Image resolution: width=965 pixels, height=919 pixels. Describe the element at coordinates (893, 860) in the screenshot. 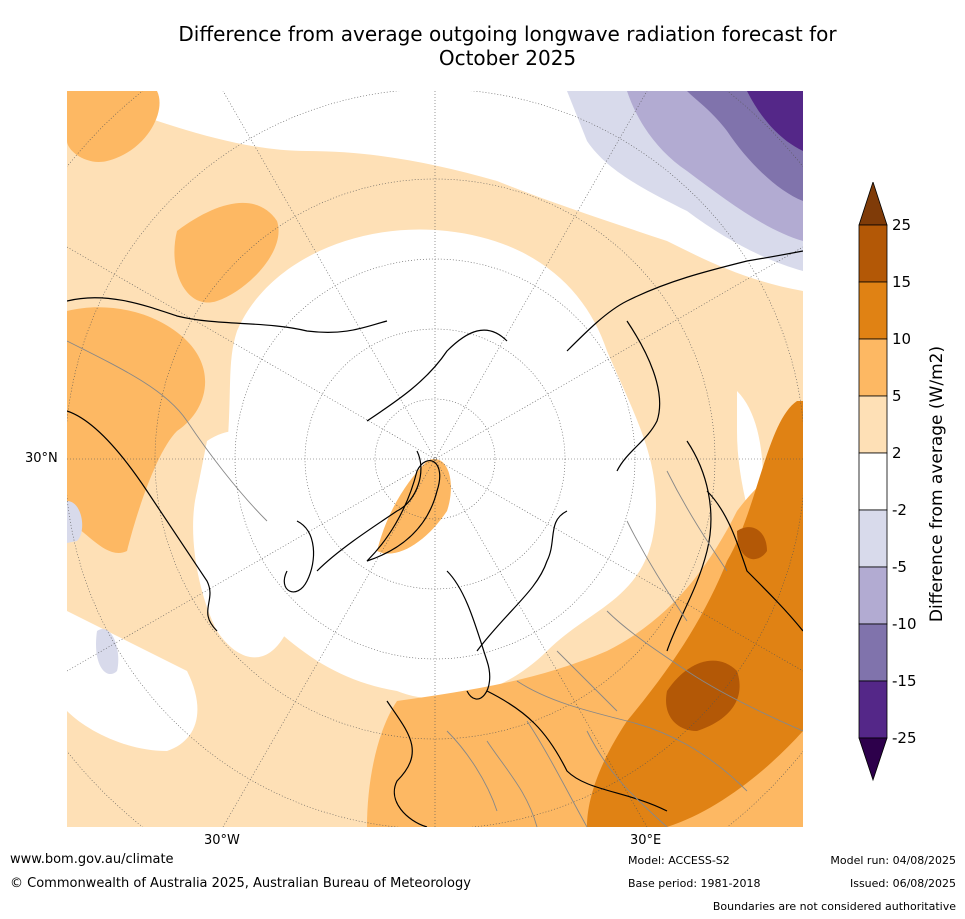

I see `footer-model-run: Model run: 04/08/2025` at that location.